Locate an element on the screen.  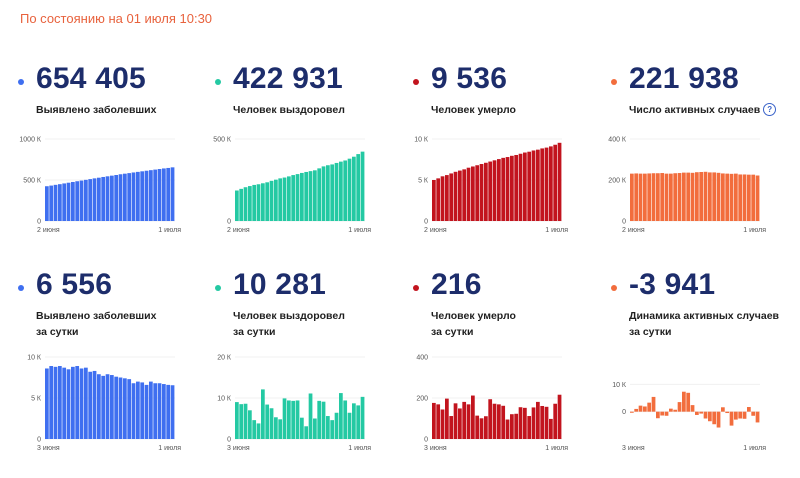
help-icon: ? is located at coordinates (770, 109).